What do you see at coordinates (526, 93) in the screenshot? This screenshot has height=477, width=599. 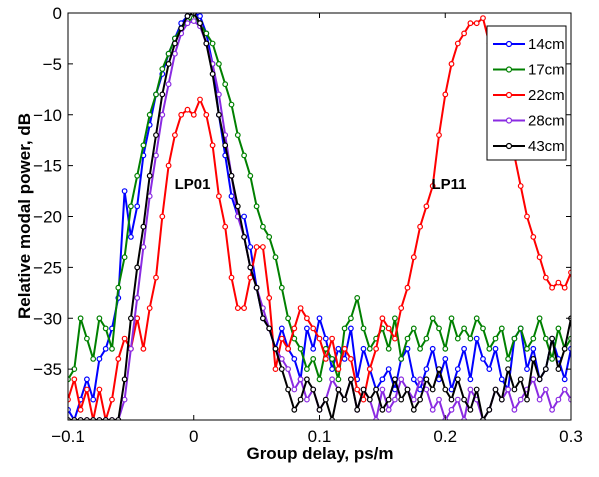 I see `legend: 14cm 17cm 22cm 28cm 43cm` at bounding box center [526, 93].